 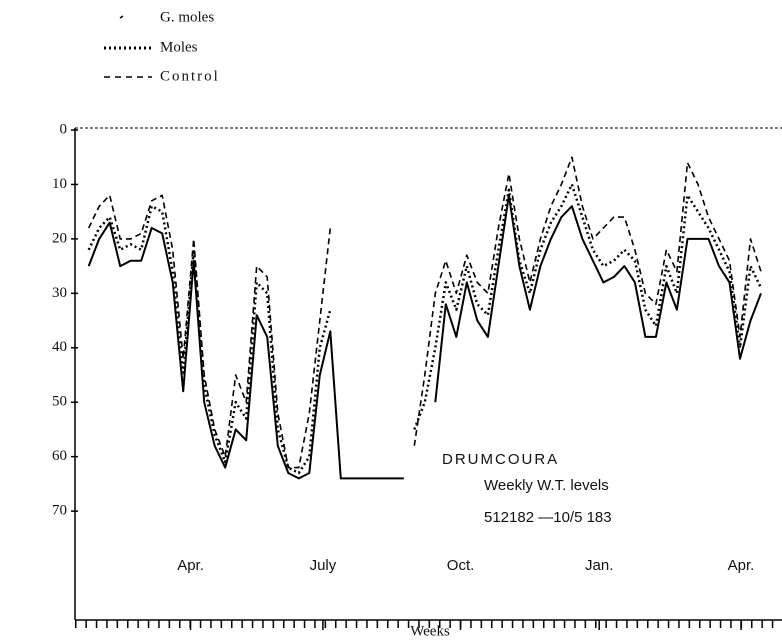 What do you see at coordinates (546, 485) in the screenshot?
I see `annotation: Weekly W.T. levels` at bounding box center [546, 485].